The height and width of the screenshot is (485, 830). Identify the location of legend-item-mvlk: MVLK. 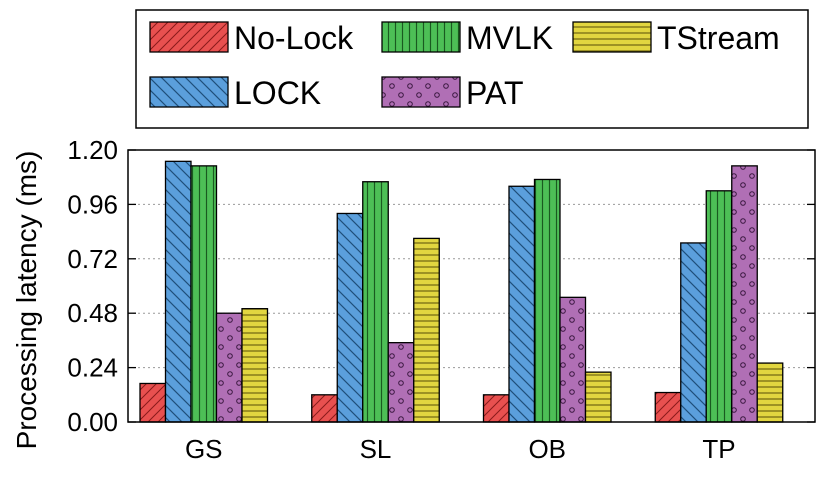
(467, 38).